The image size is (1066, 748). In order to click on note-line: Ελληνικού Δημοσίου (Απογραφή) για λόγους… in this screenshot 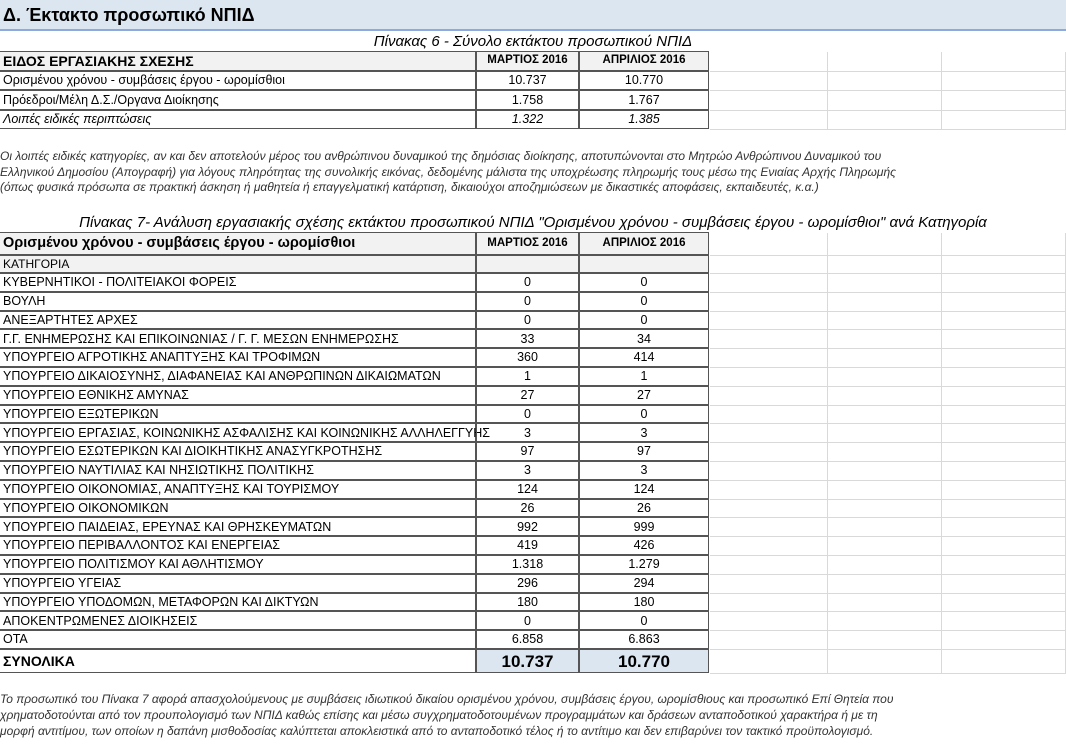, I will do `click(448, 171)`.